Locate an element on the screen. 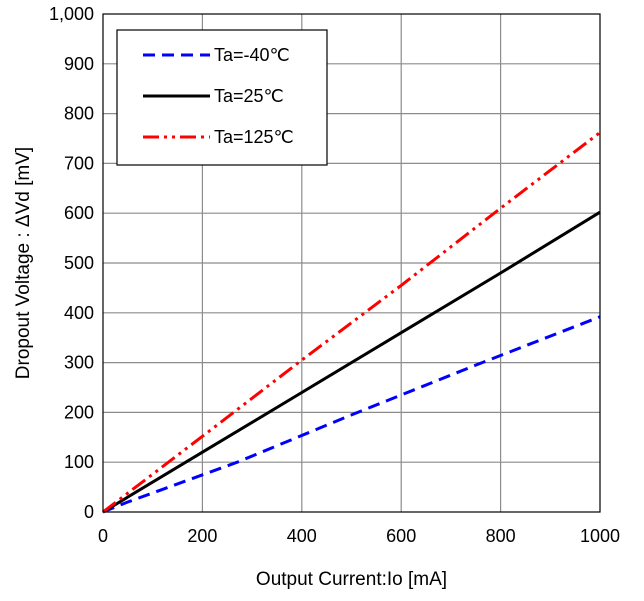 Image resolution: width=644 pixels, height=601 pixels. x-axis-title: Output Current:Io [mA] is located at coordinates (351, 579).